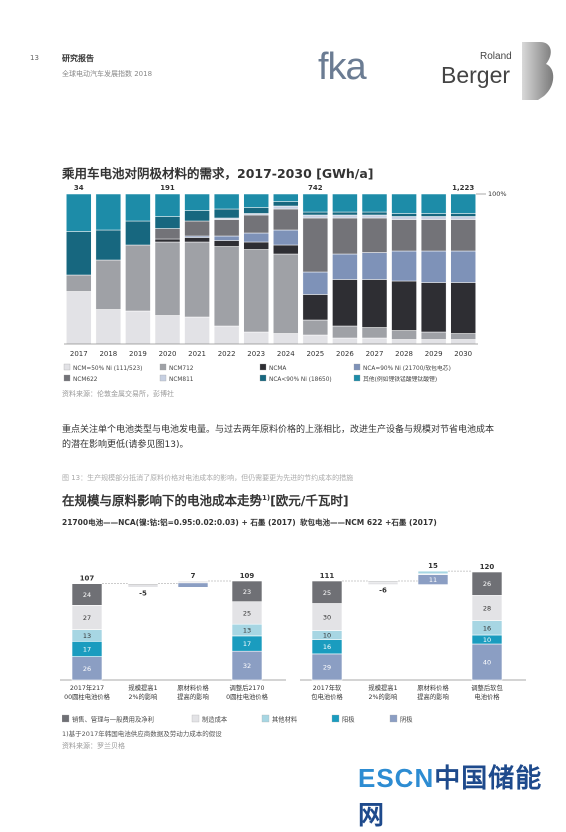 The width and height of the screenshot is (566, 832). I want to click on segment-value-label: 17, so click(247, 644).